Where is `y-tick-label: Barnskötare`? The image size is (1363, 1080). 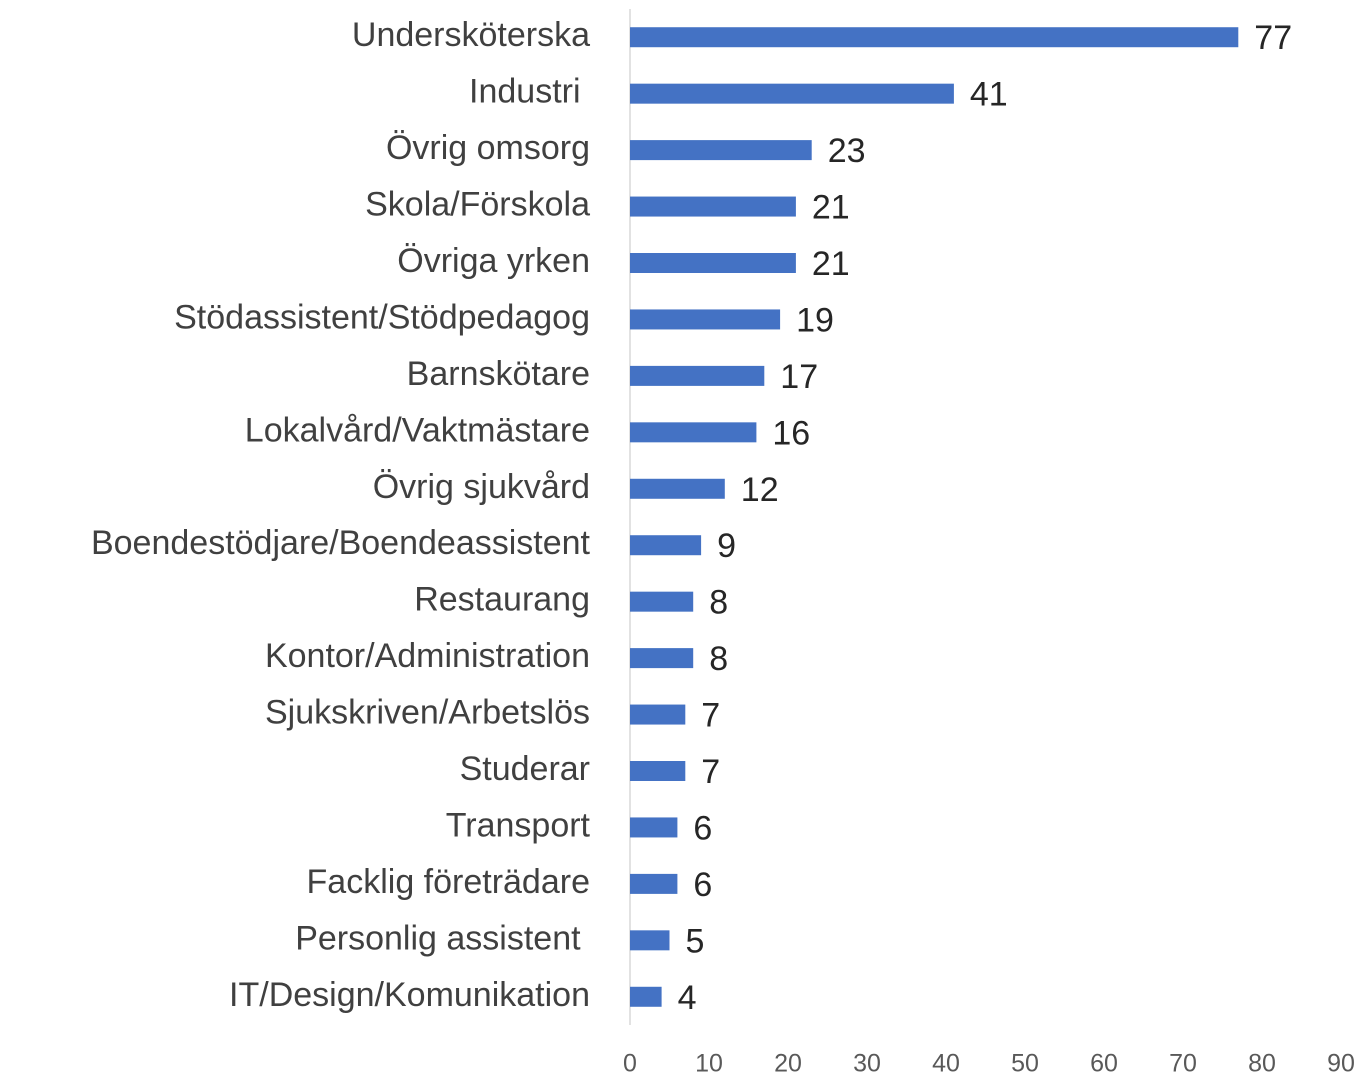
y-tick-label: Barnskötare is located at coordinates (498, 374).